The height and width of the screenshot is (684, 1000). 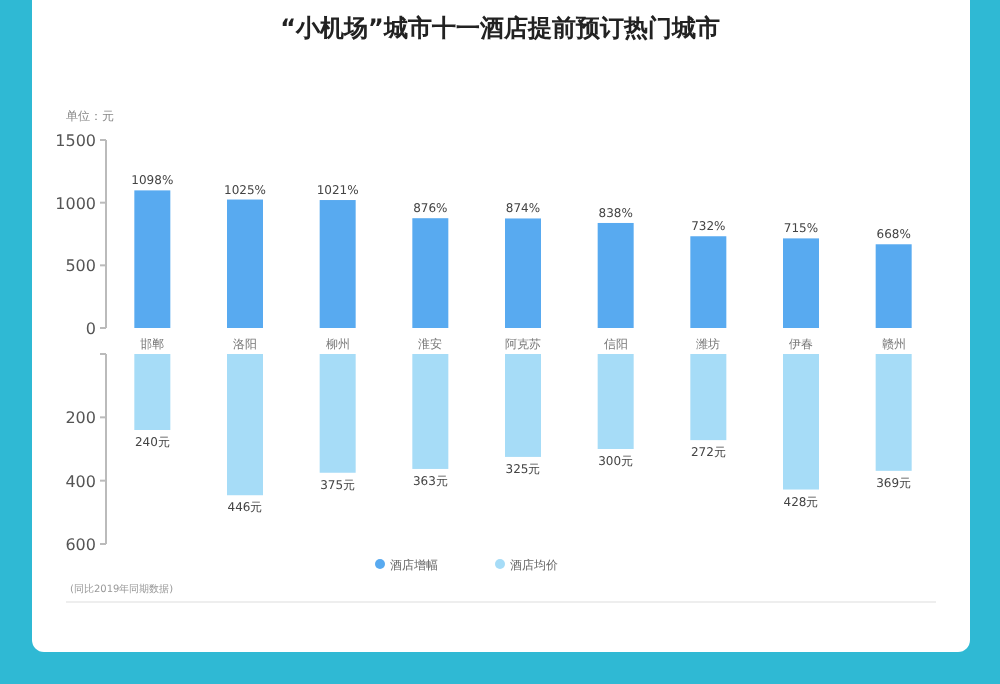 I want to click on y-tick-label: 1000, so click(x=75, y=203).